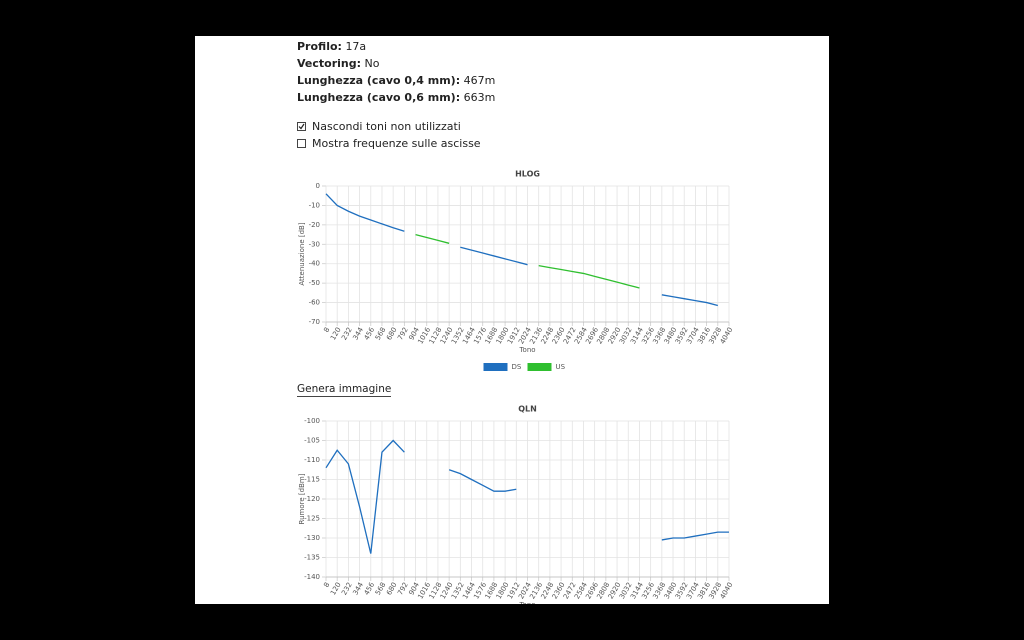  I want to click on y-tick-label: -140, so click(312, 577).